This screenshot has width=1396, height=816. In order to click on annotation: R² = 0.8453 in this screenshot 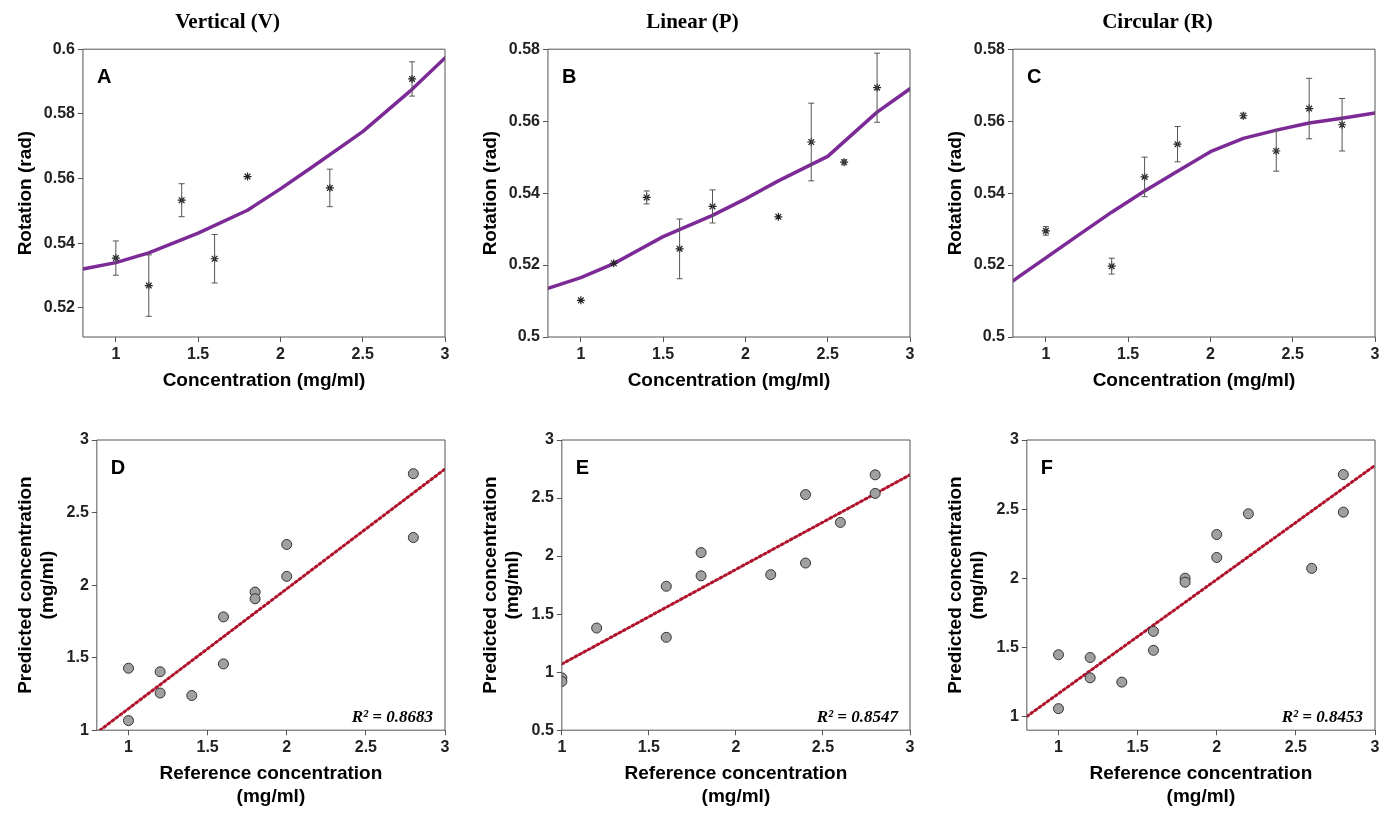, I will do `click(1322, 717)`.